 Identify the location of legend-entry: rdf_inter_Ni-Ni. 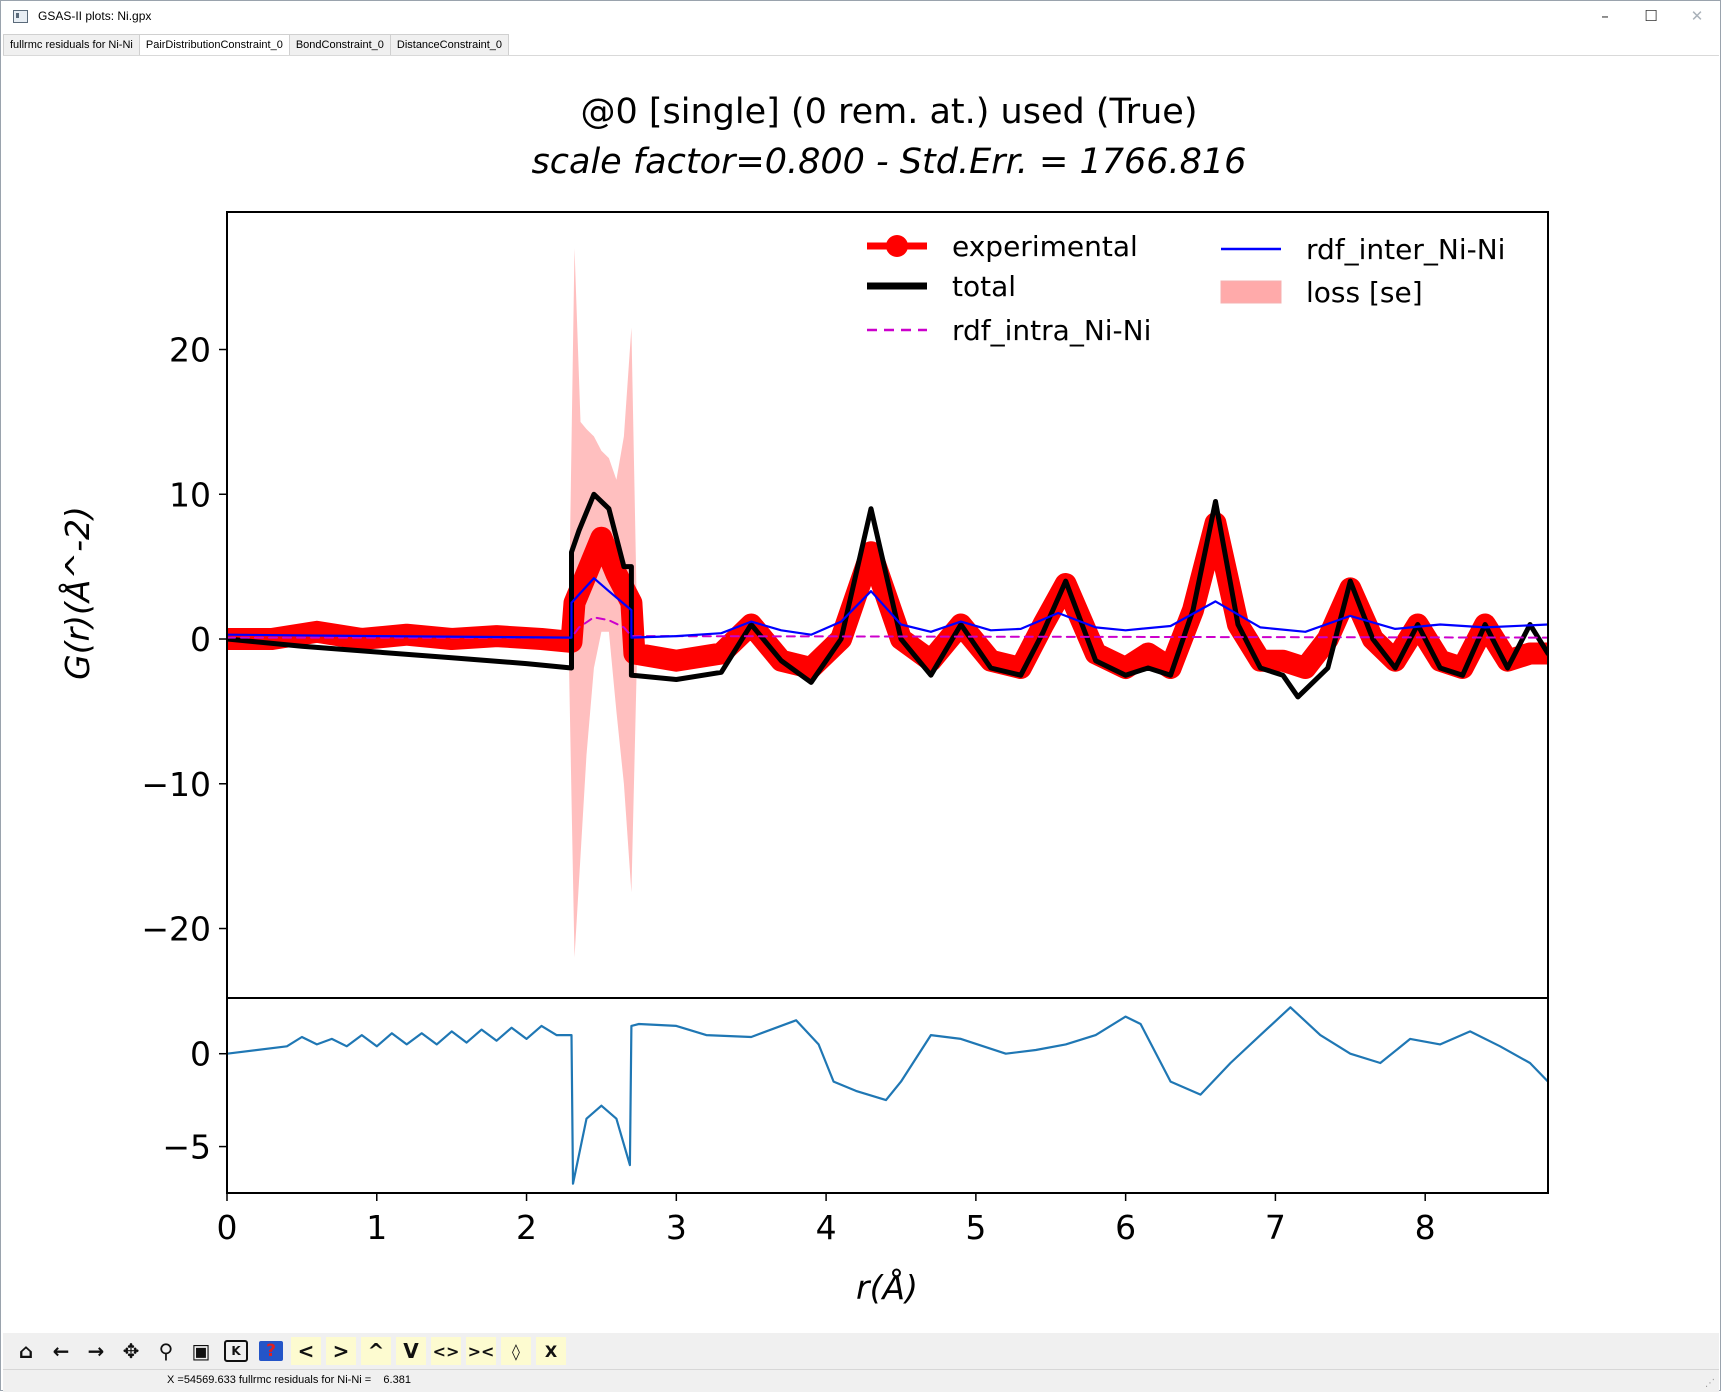
(1363, 249).